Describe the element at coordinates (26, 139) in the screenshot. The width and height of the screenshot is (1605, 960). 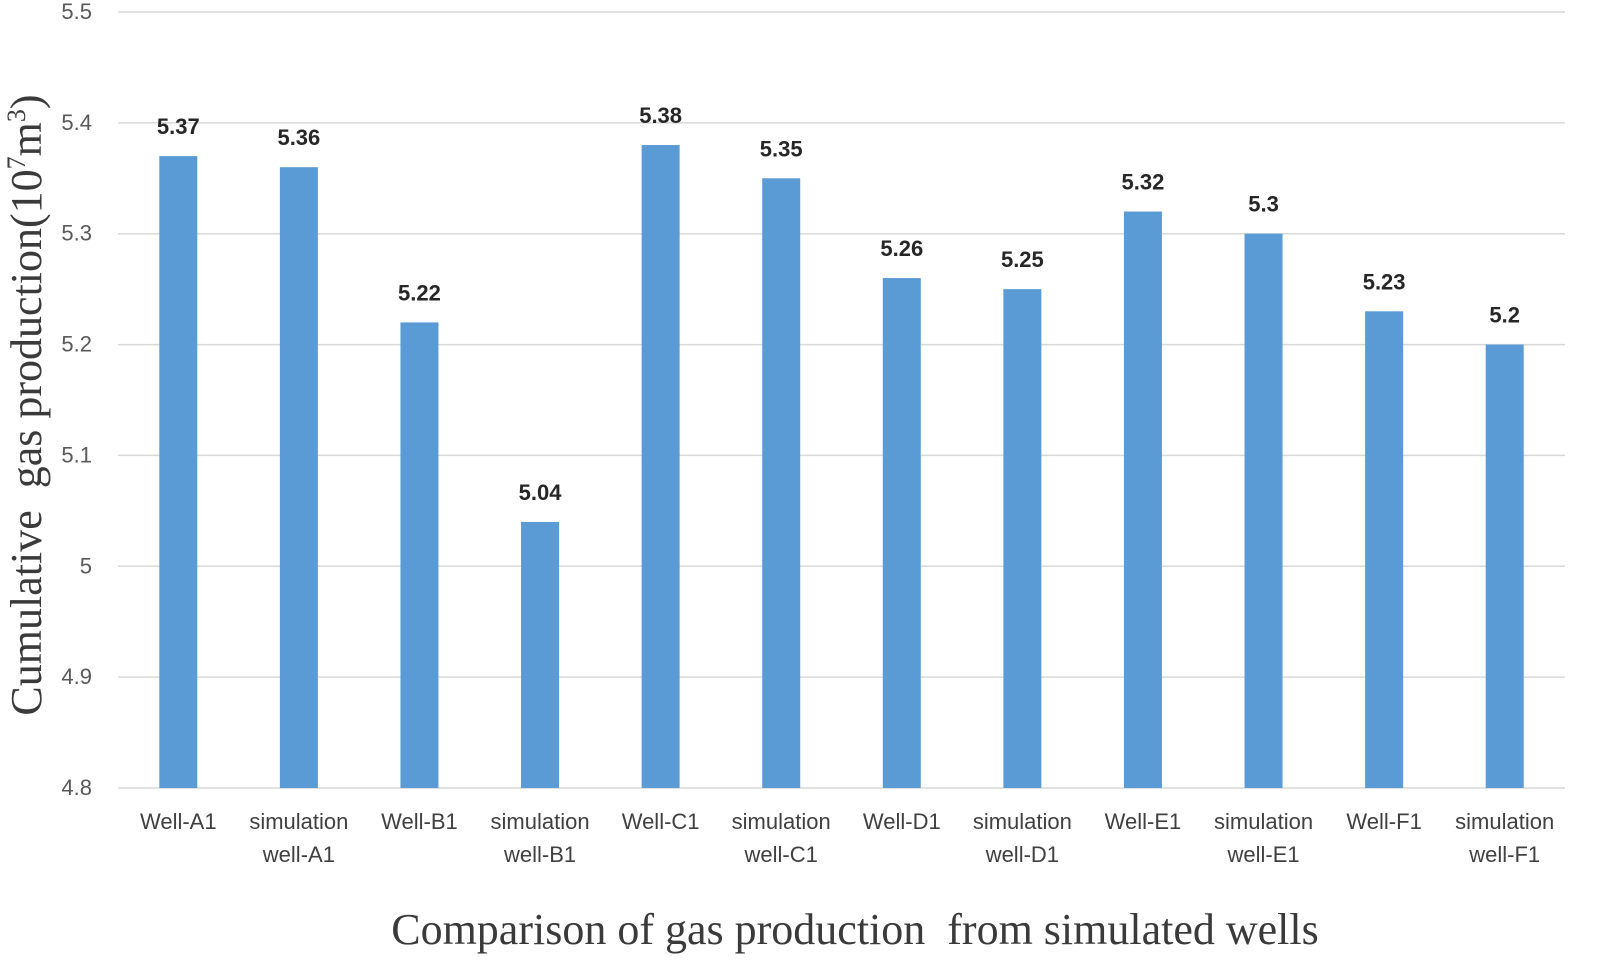
I see `y-axis-title-unit: m` at that location.